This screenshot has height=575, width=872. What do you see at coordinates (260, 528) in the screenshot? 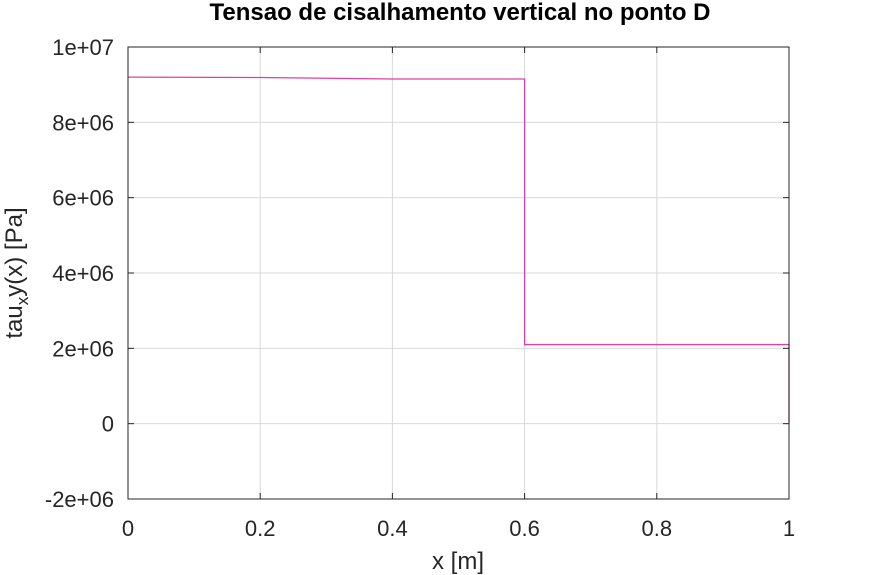
I see `x-tick-label-1: 0.2` at bounding box center [260, 528].